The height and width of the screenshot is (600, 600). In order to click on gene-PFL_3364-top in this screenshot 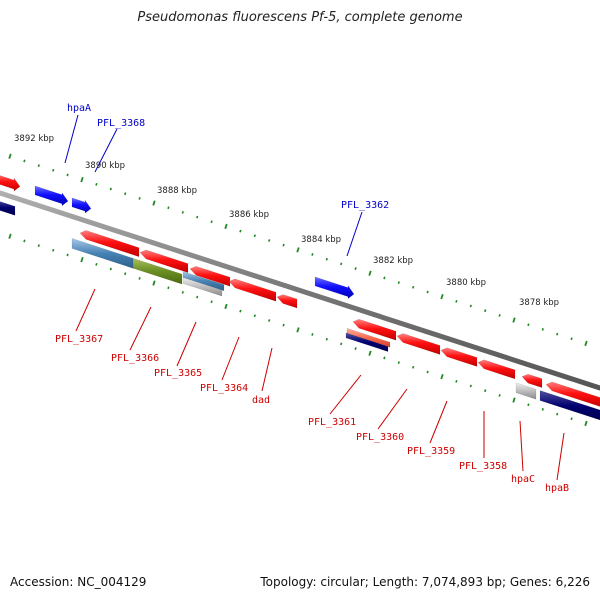, I will do `click(252, 290)`.